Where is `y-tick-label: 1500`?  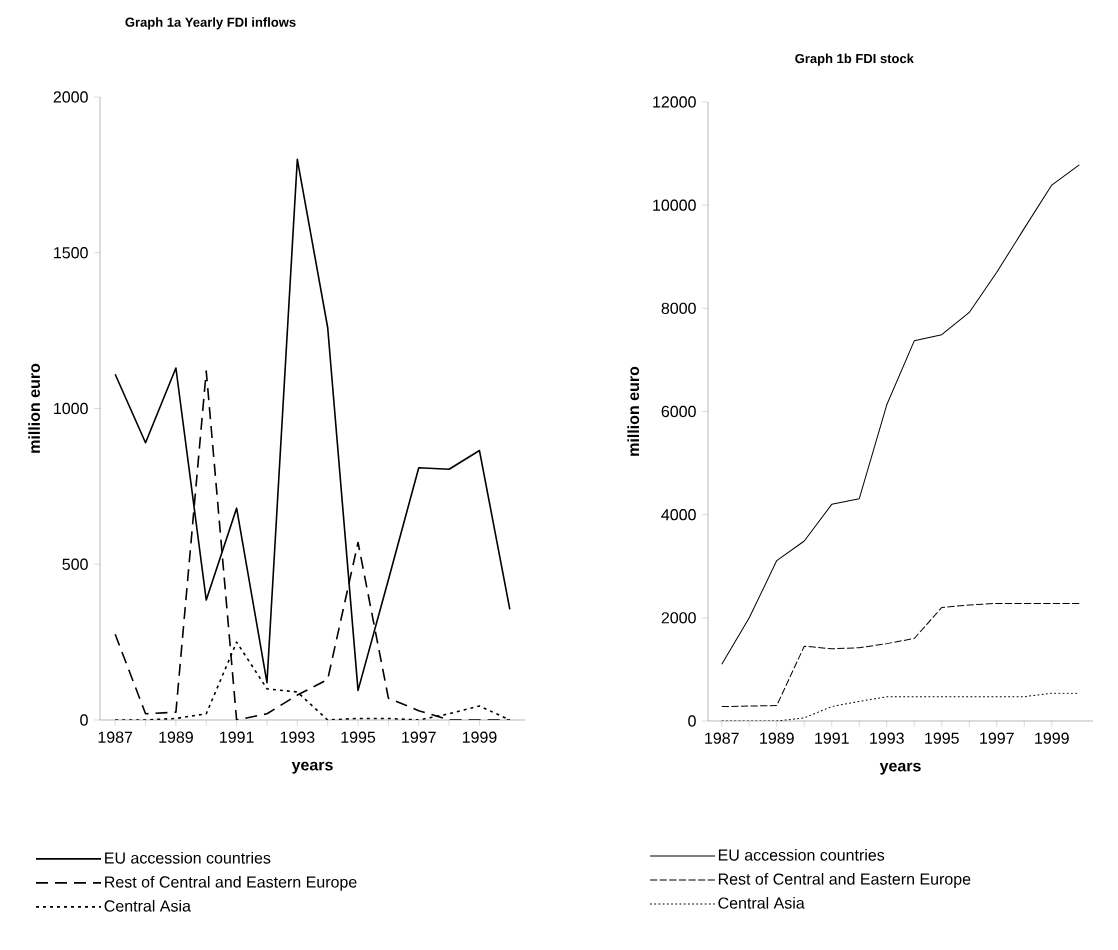
y-tick-label: 1500 is located at coordinates (71, 253).